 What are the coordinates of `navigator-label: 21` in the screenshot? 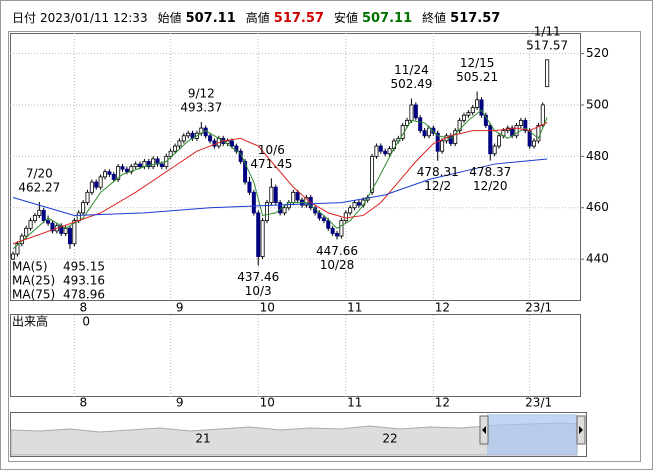 It's located at (202, 439).